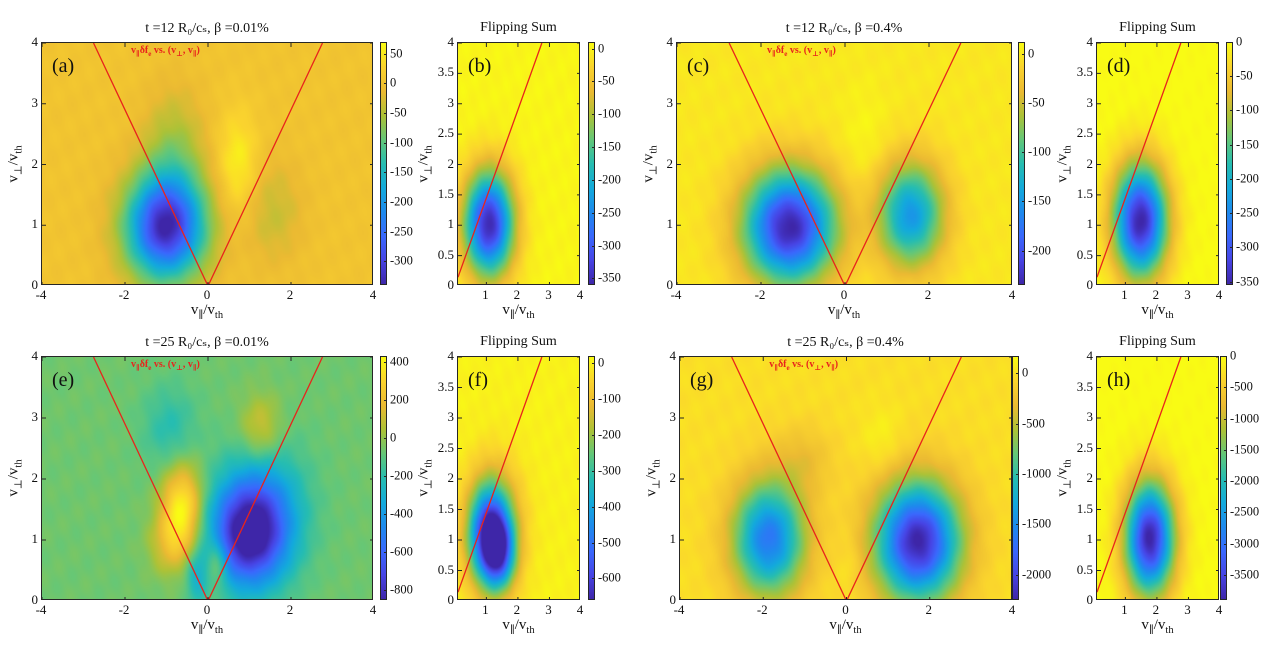 The image size is (1269, 656). What do you see at coordinates (445, 254) in the screenshot?
I see `y-tick-label: 0.5` at bounding box center [445, 254].